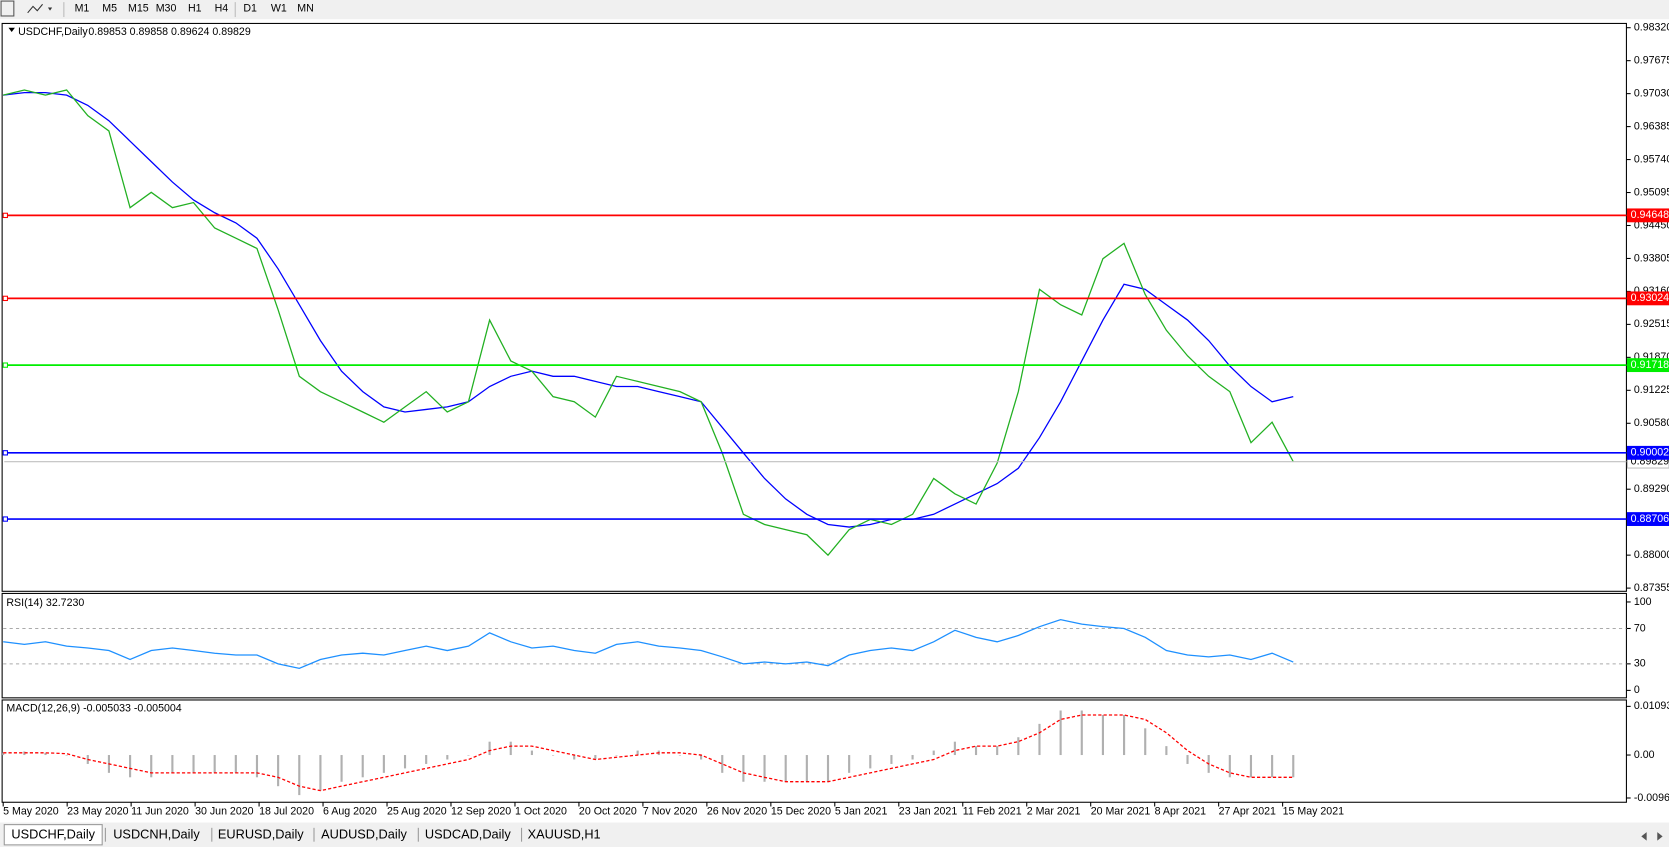 The height and width of the screenshot is (847, 1669). Describe the element at coordinates (1651, 126) in the screenshot. I see `y-tick-label: 0.96385` at that location.